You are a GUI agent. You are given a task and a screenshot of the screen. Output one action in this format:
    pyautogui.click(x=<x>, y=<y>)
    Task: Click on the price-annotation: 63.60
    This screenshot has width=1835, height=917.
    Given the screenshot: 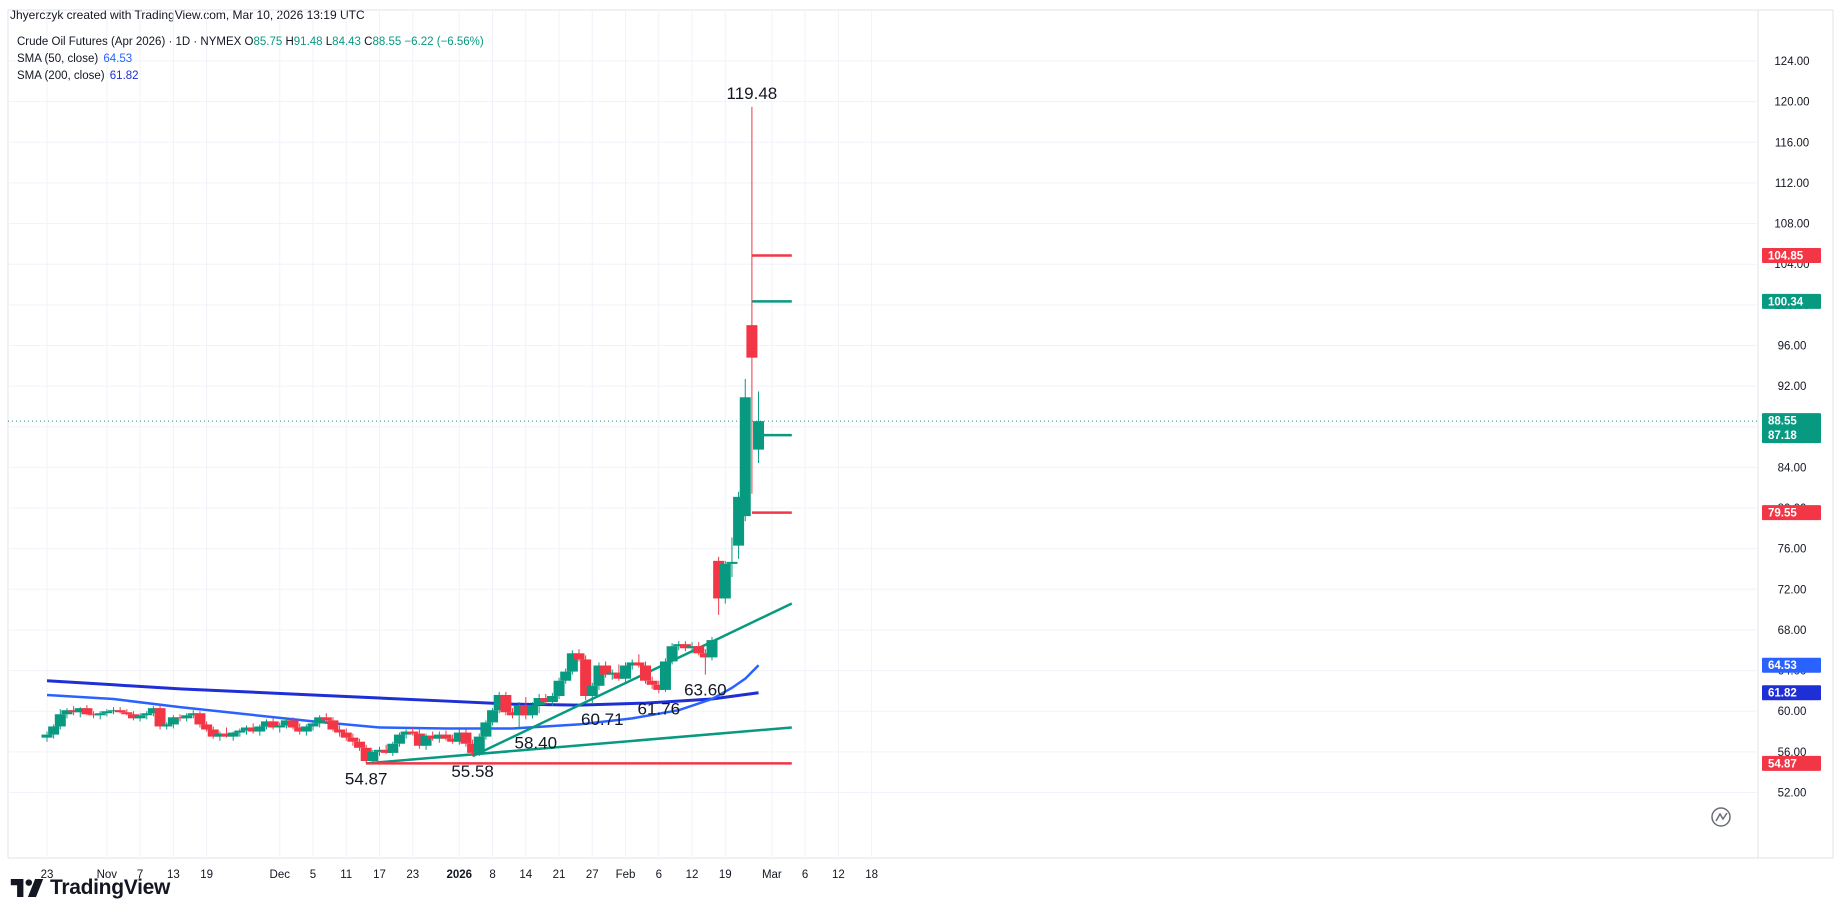 What is the action you would take?
    pyautogui.click(x=705, y=690)
    